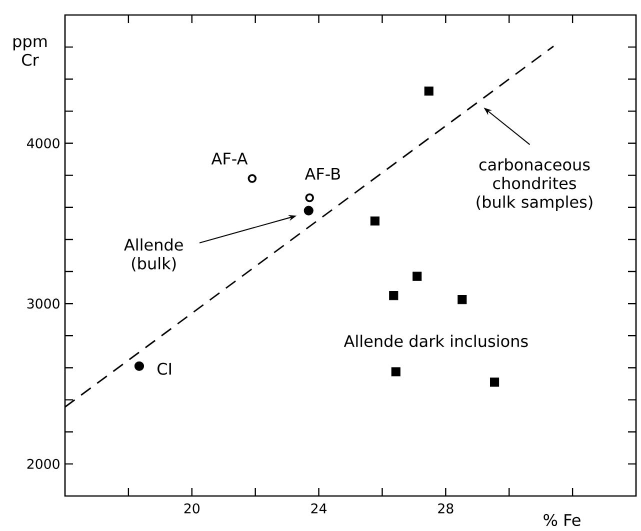  Describe the element at coordinates (562, 520) in the screenshot. I see `x-axis-title: % Fe` at that location.